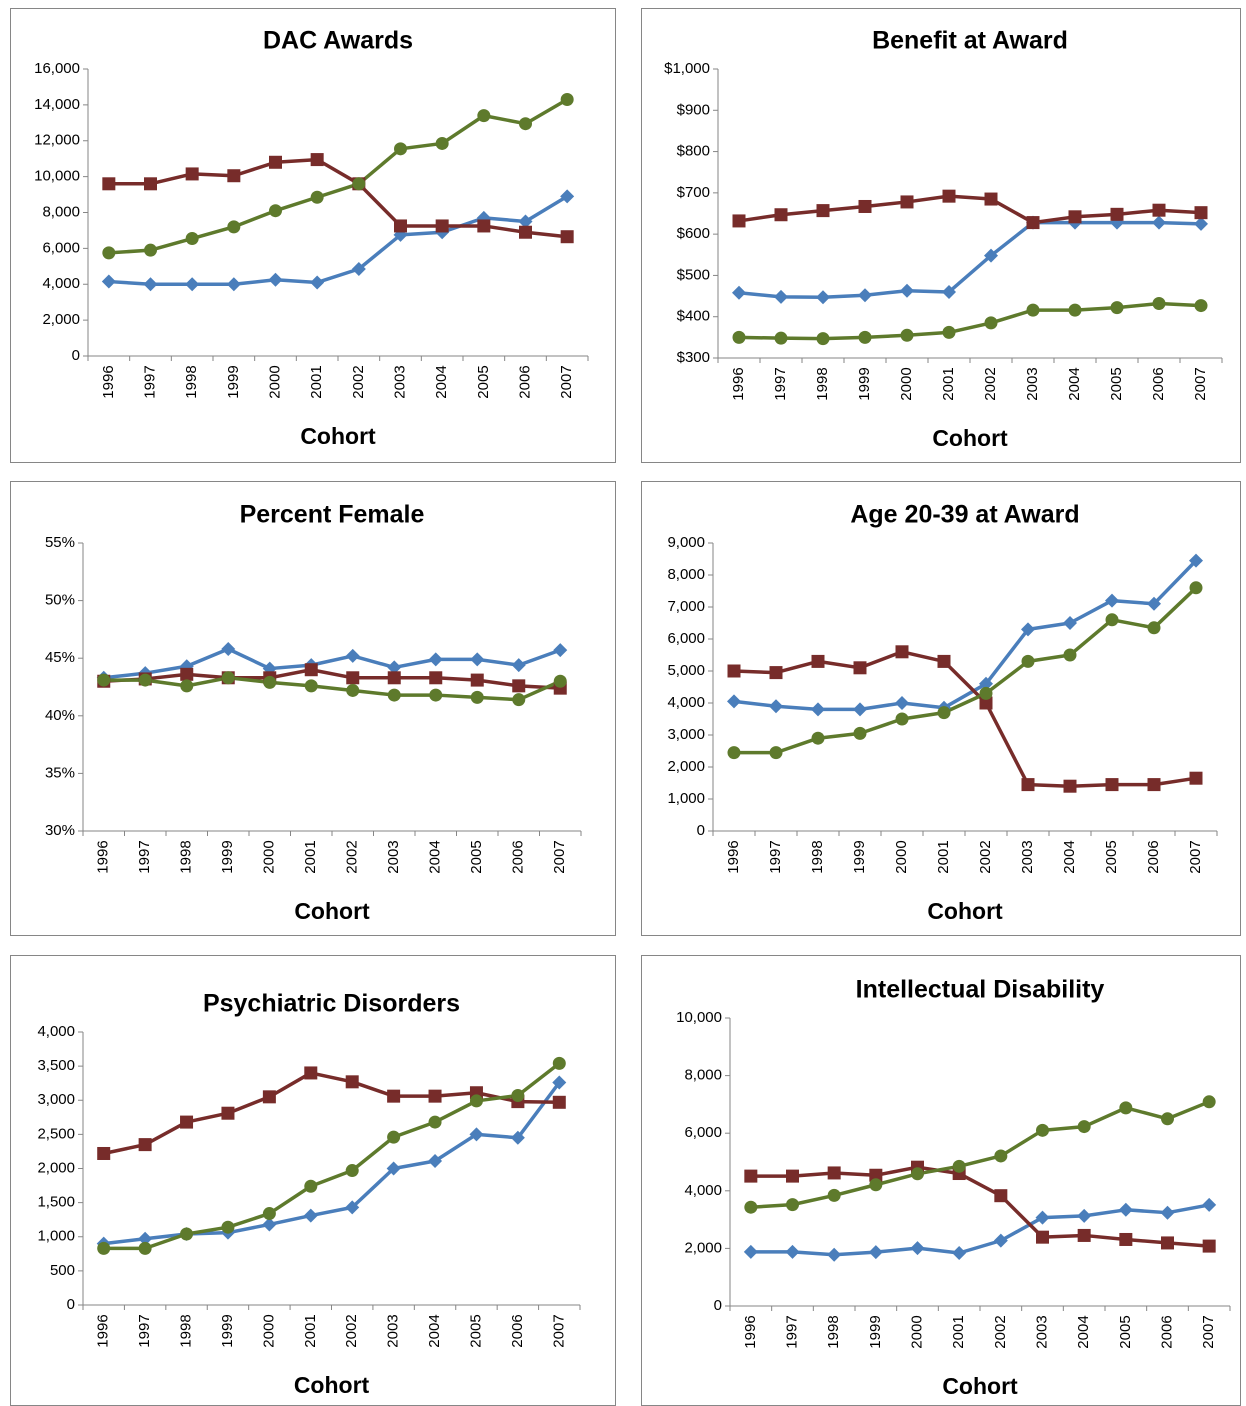 This screenshot has height=1406, width=1246. What do you see at coordinates (56, 1133) in the screenshot?
I see `y-tick-label: 2,500` at bounding box center [56, 1133].